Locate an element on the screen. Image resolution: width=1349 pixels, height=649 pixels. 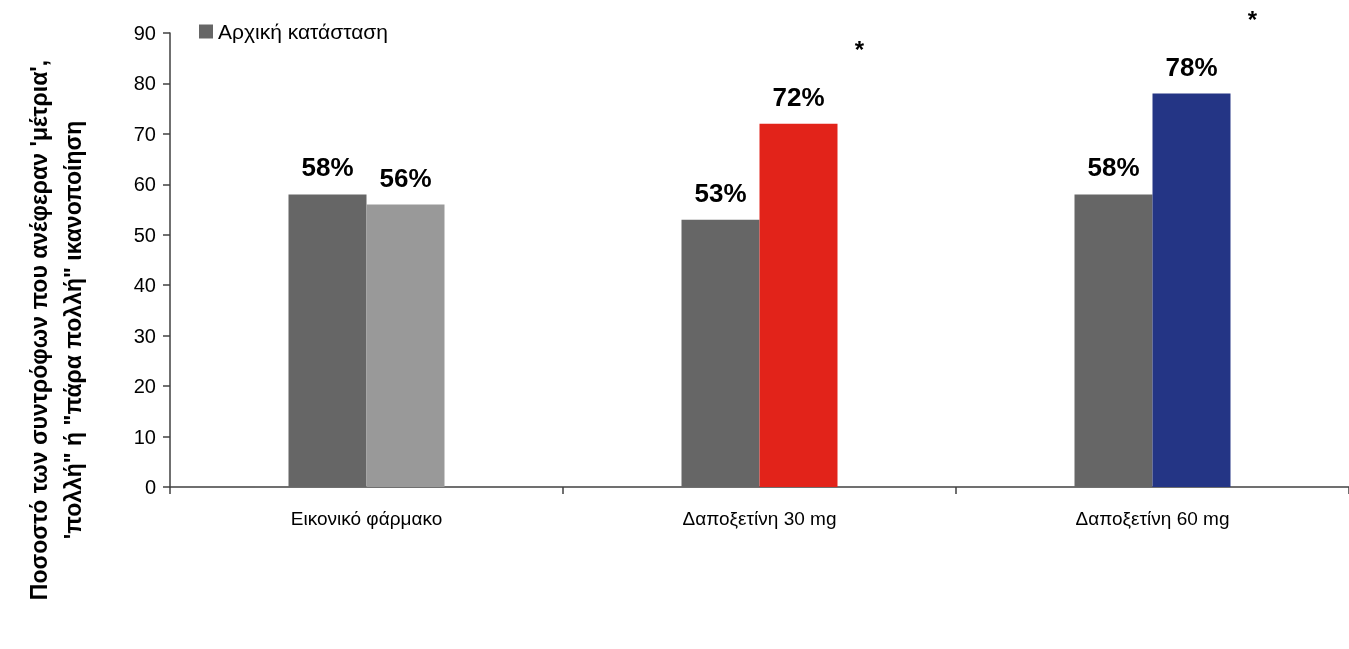
y-tick-label: 30 is located at coordinates (144, 335).